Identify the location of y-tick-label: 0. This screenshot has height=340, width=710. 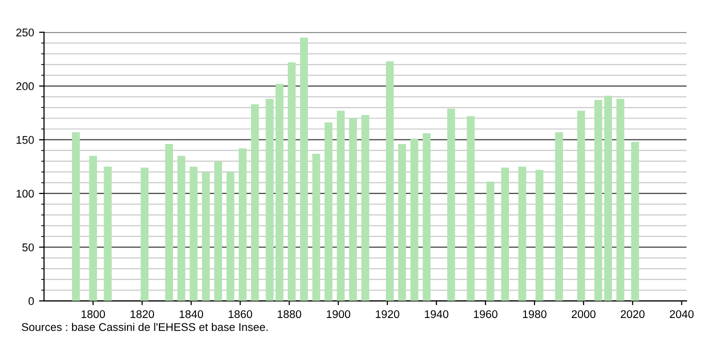
(31, 301).